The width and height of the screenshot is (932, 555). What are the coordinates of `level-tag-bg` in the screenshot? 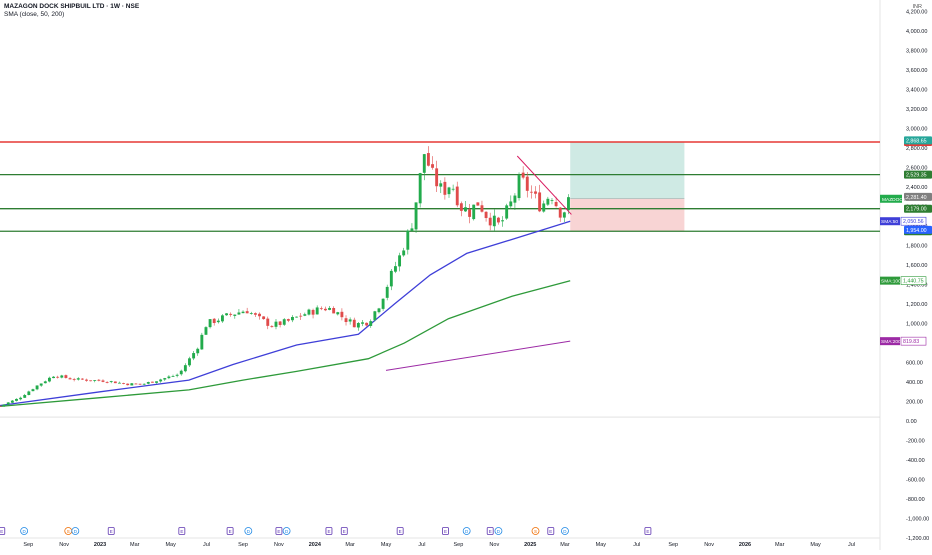 It's located at (918, 208).